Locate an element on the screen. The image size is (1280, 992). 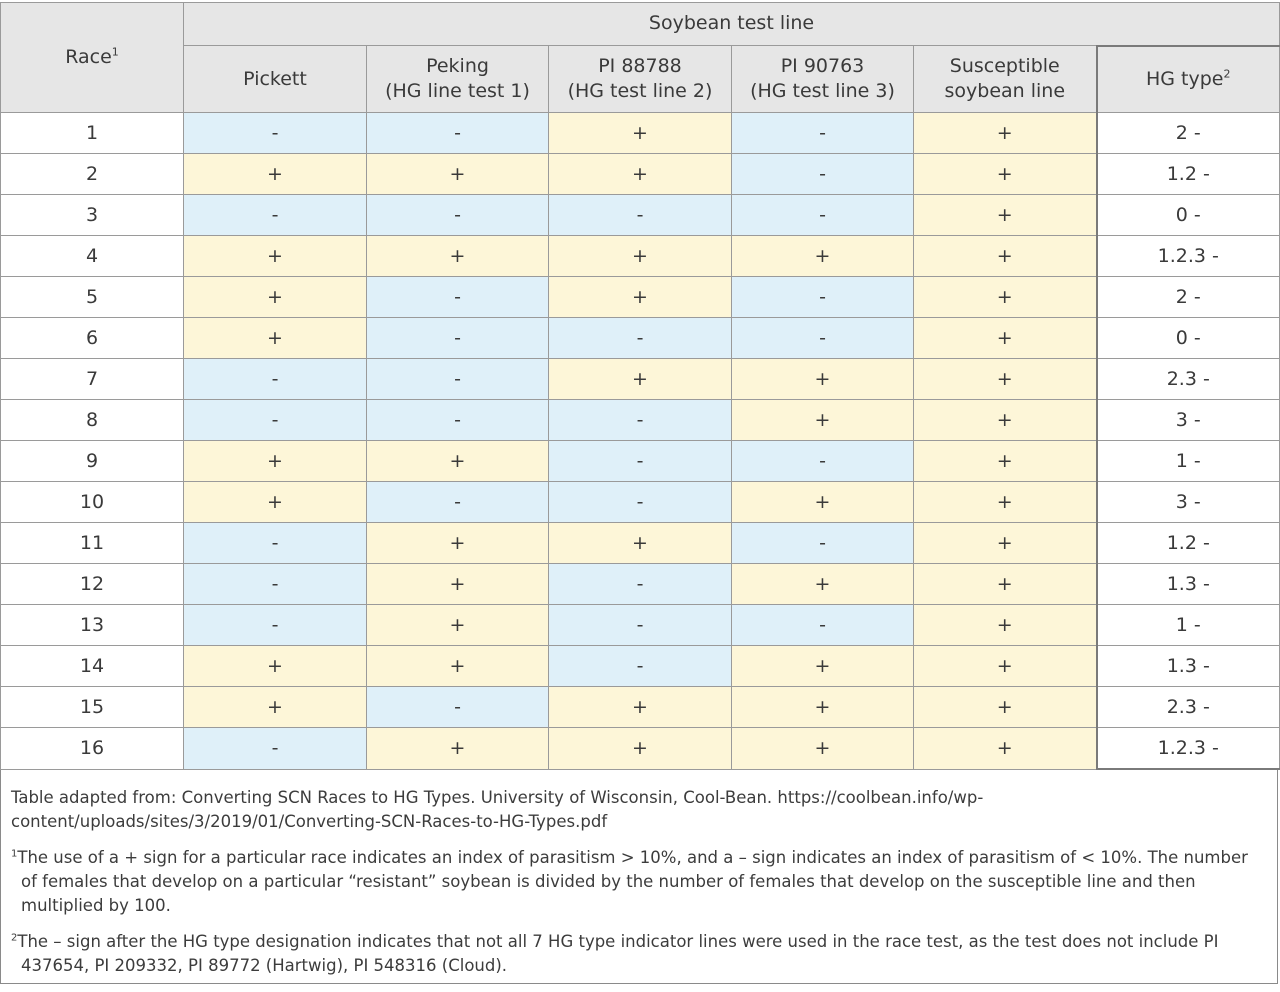
race-cell: 16 is located at coordinates (92, 748).